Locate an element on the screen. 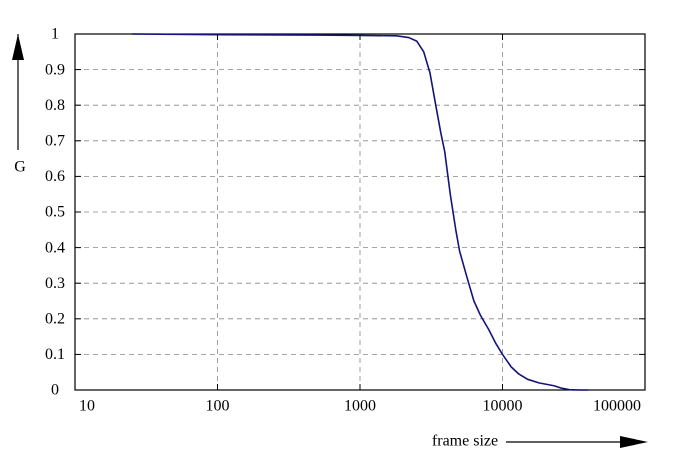 The height and width of the screenshot is (461, 697). y-tick-label: 0.4 is located at coordinates (55, 247).